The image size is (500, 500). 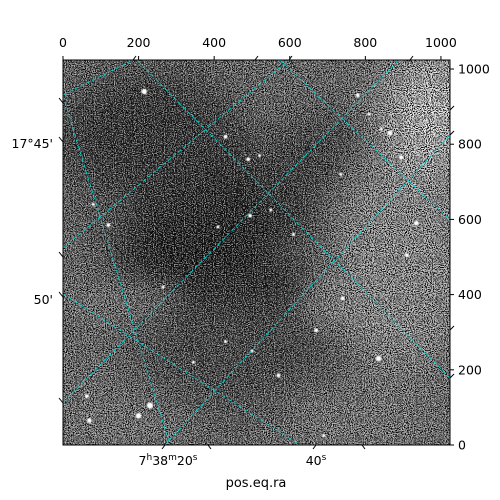 What do you see at coordinates (365, 42) in the screenshot?
I see `x-tick-label: 800` at bounding box center [365, 42].